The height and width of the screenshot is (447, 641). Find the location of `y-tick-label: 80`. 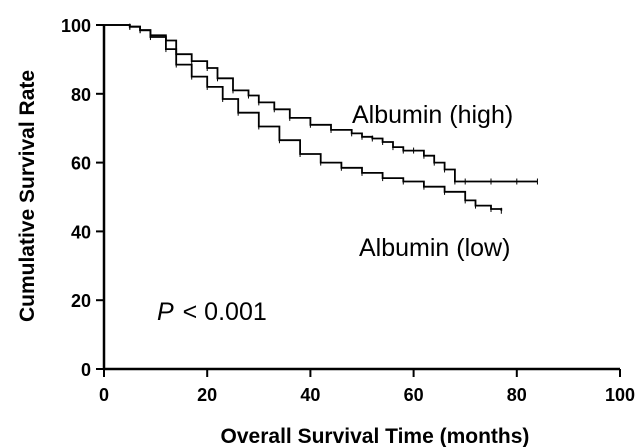

y-tick-label: 80 is located at coordinates (81, 95).